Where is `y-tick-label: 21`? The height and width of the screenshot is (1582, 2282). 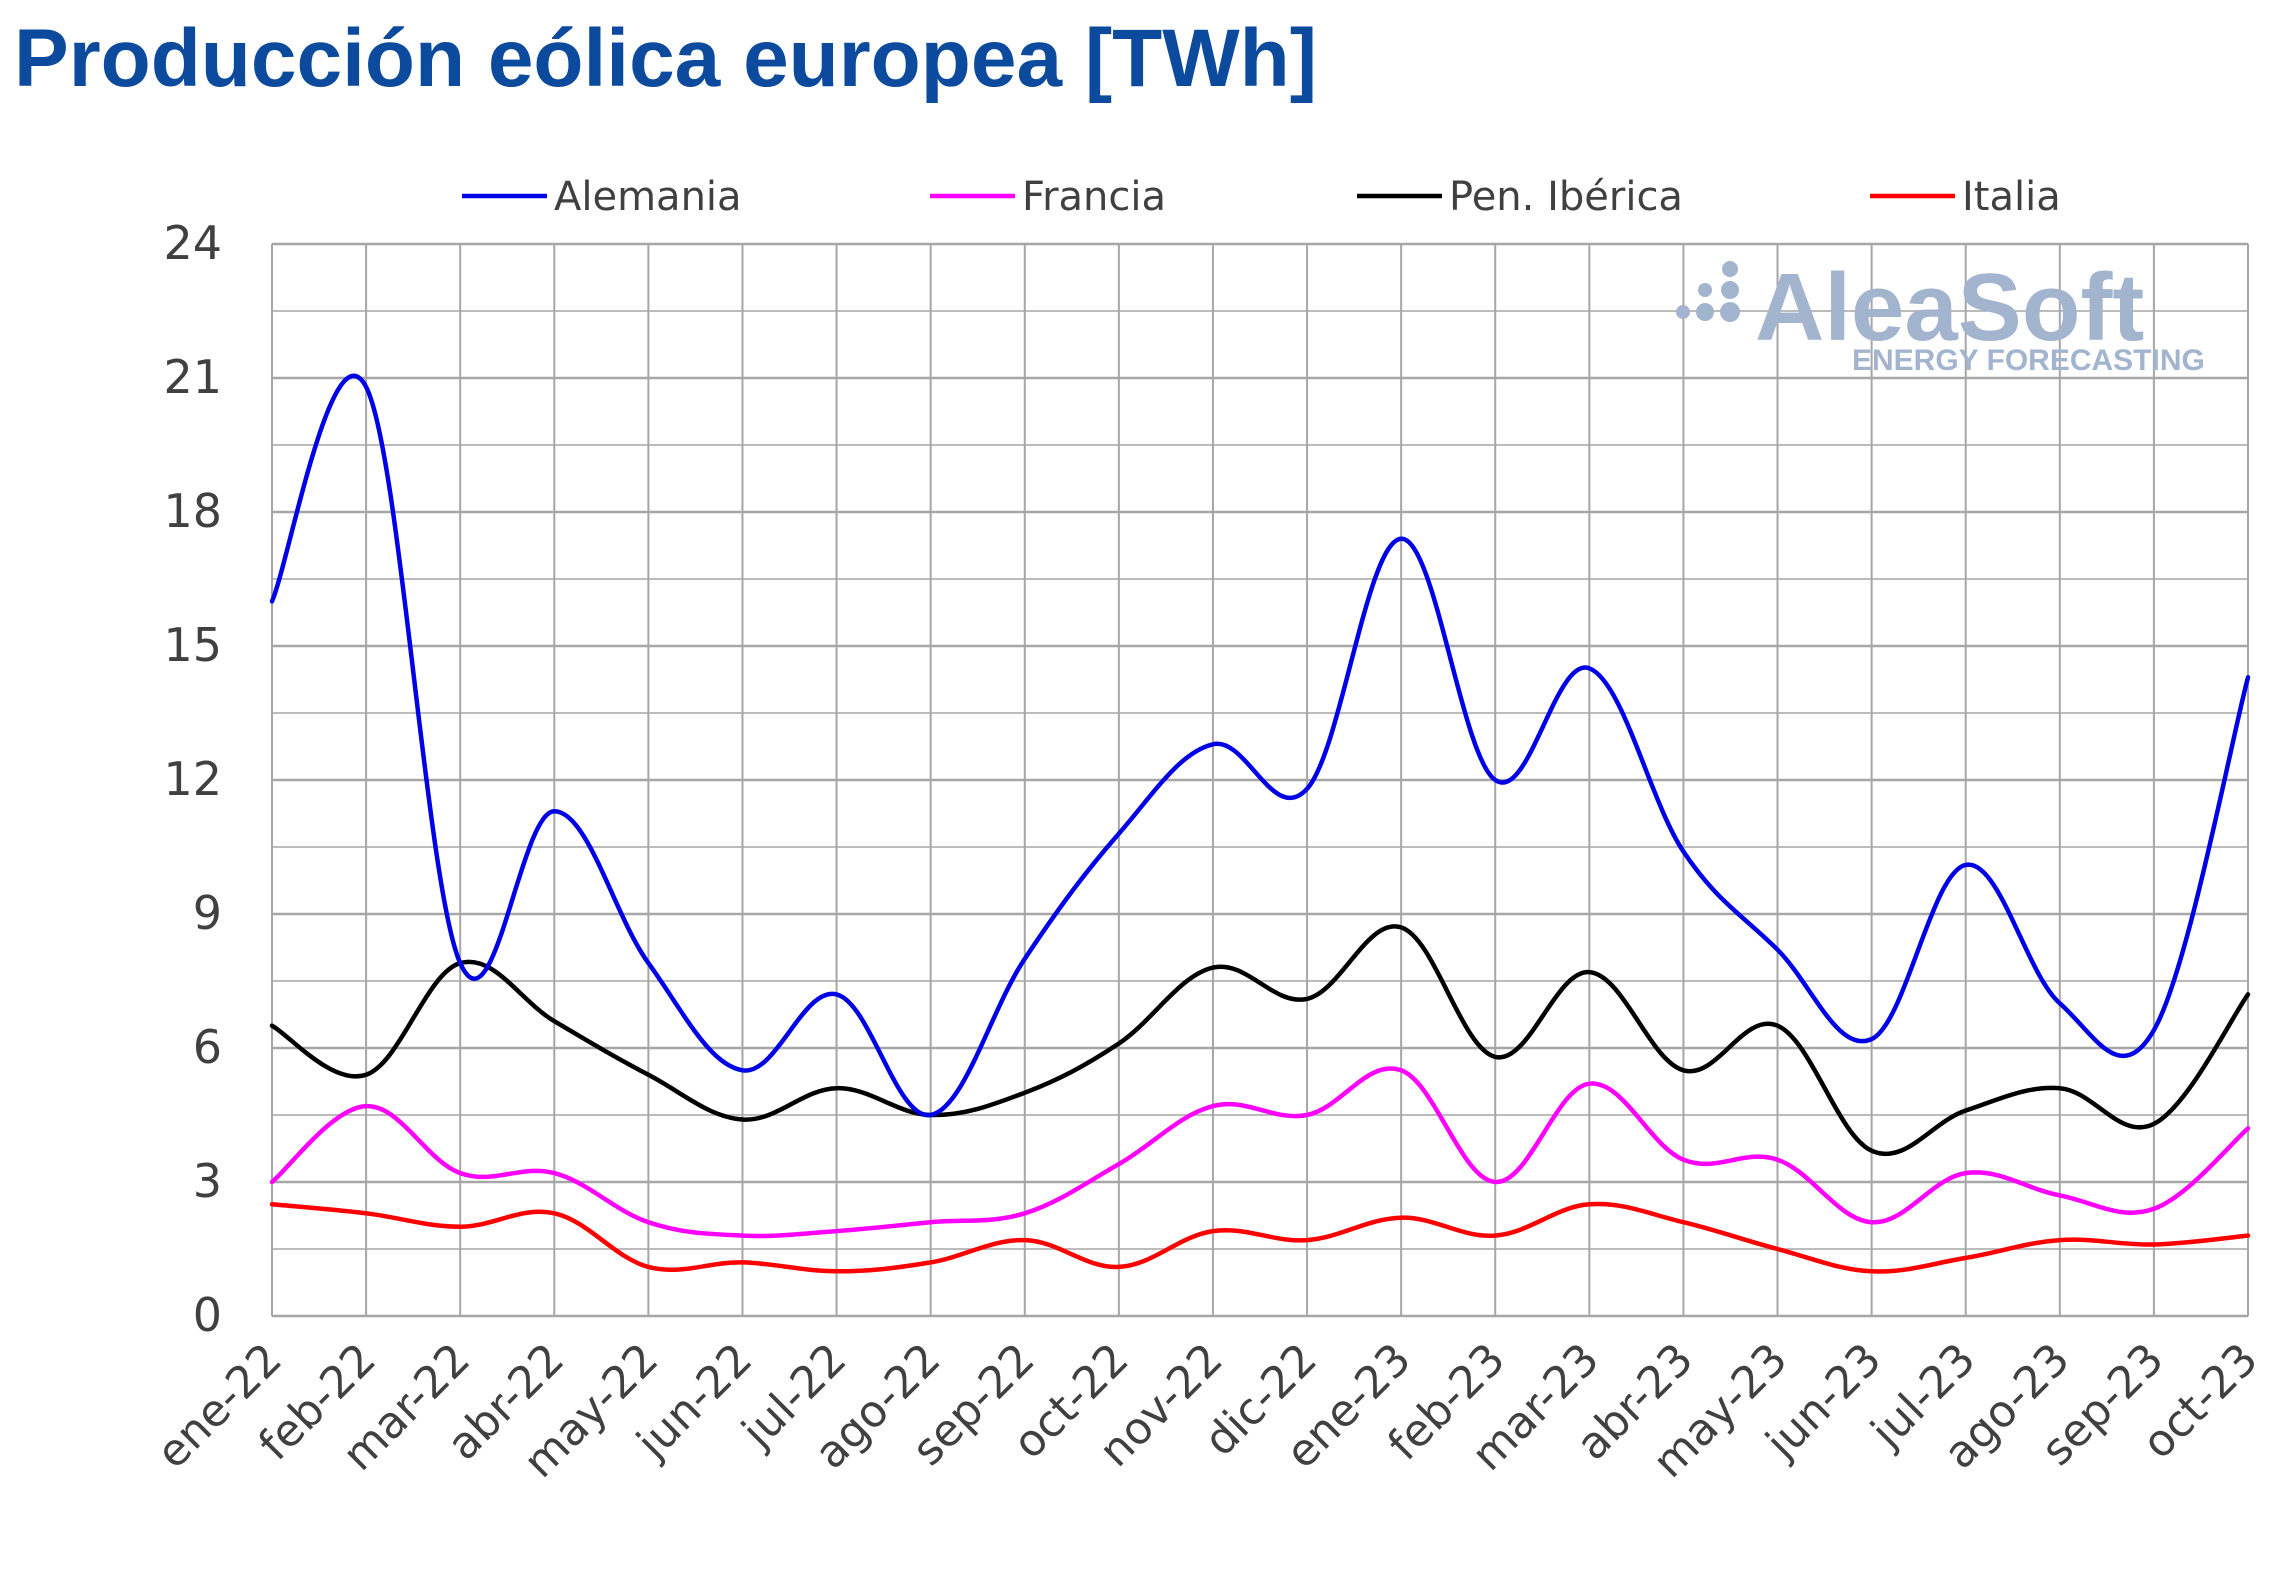 y-tick-label: 21 is located at coordinates (192, 377).